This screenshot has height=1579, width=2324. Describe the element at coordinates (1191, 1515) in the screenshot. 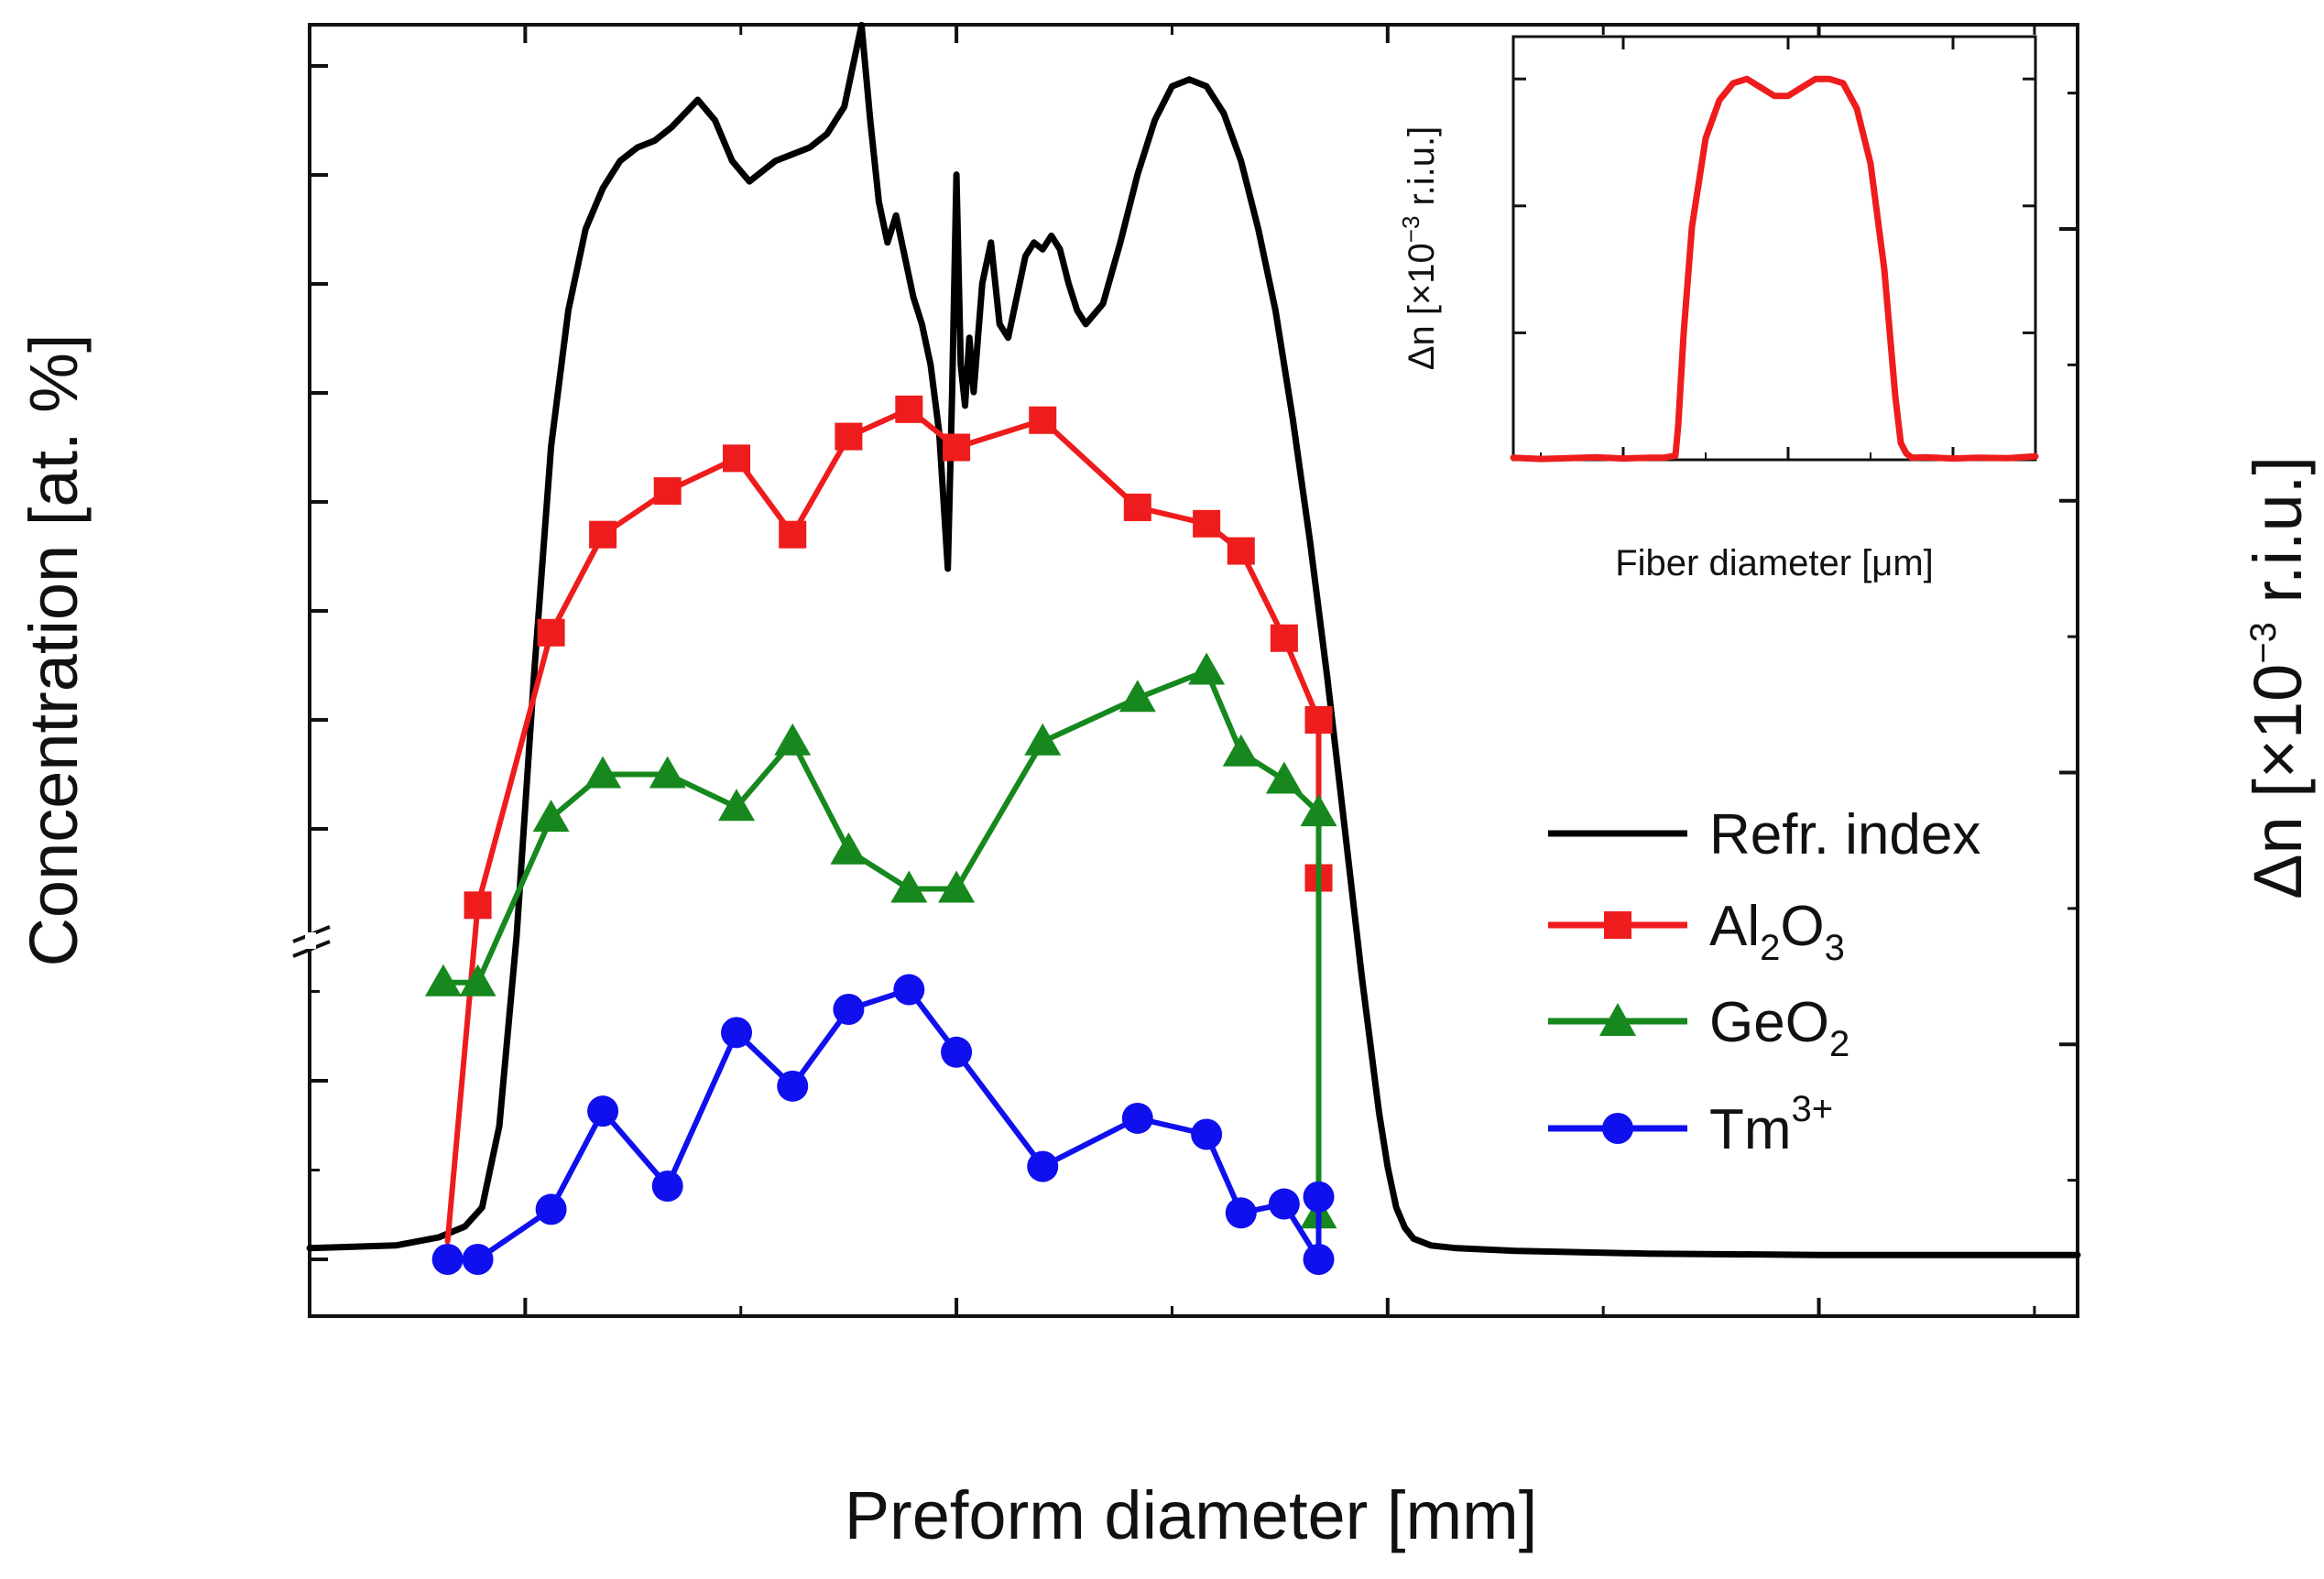

I see `x-axis-title: Preform diameter [mm]` at that location.